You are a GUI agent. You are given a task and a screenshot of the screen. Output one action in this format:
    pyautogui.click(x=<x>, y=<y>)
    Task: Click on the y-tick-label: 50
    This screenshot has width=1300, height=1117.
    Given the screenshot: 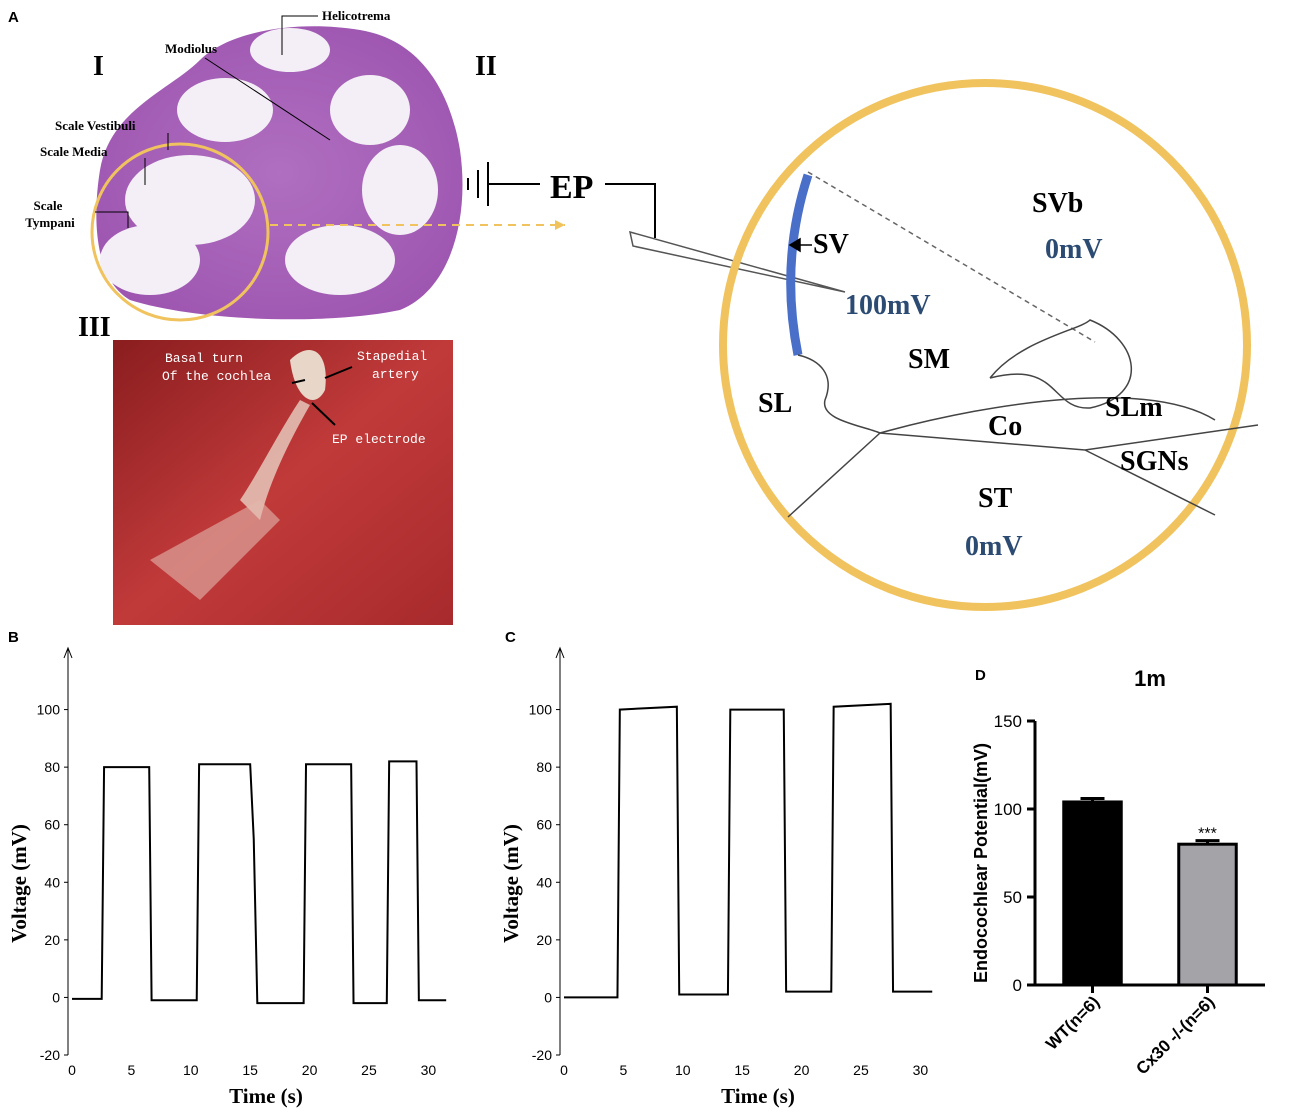 What is the action you would take?
    pyautogui.click(x=1012, y=897)
    